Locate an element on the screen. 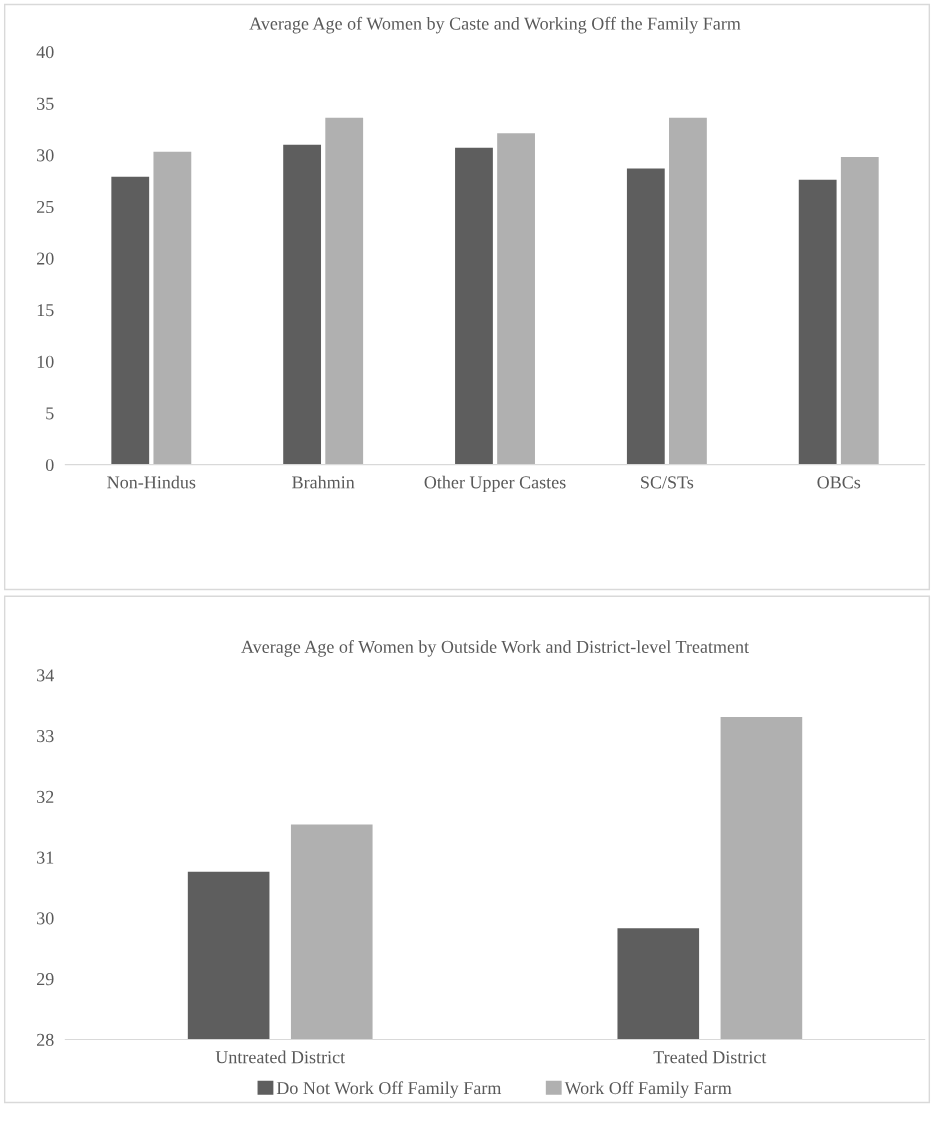 This screenshot has height=1125, width=934. y-tick-label: 40 is located at coordinates (45, 52).